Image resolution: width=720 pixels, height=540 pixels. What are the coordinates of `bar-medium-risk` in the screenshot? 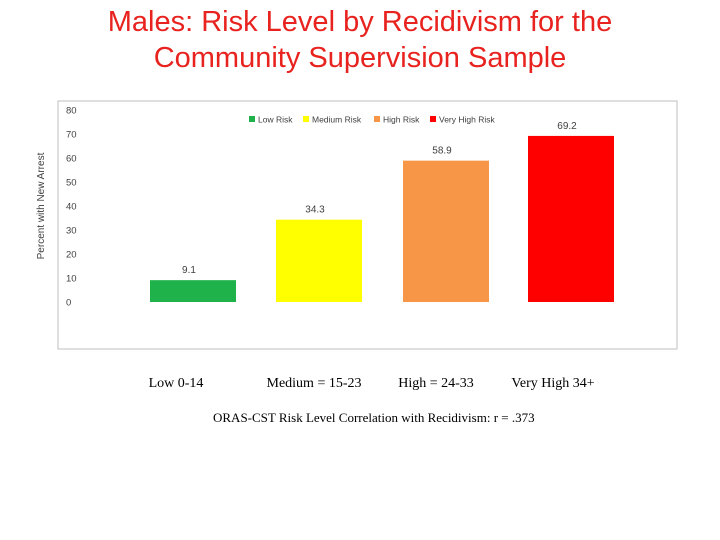 It's located at (319, 260).